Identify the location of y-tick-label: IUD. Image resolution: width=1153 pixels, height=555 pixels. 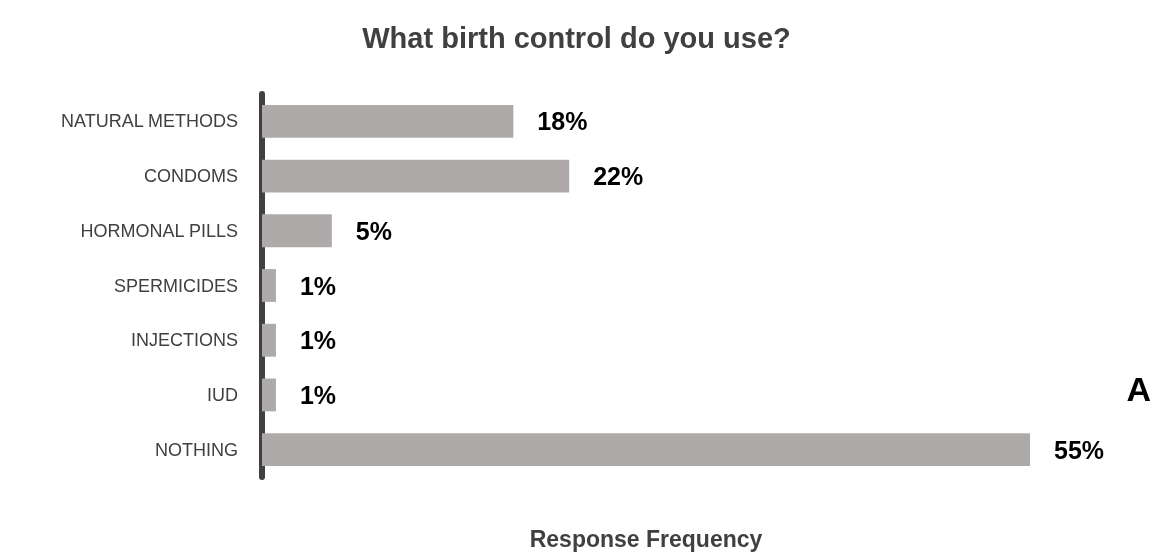
(222, 394).